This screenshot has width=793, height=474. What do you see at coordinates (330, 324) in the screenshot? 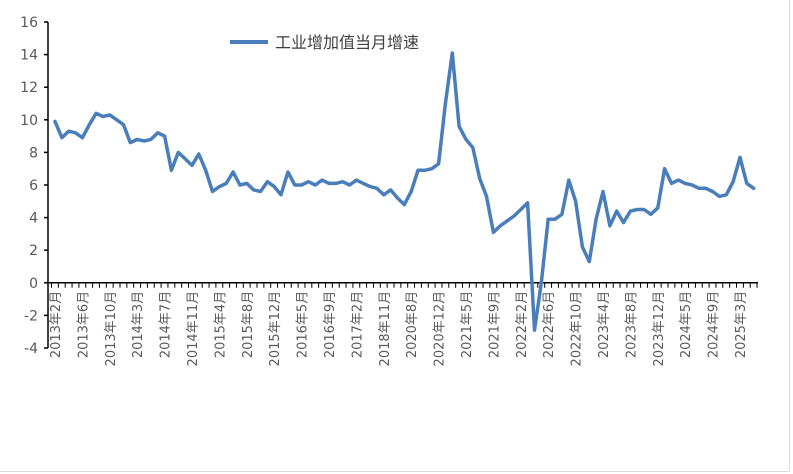
I see `x-tick-label: 2016年9月` at bounding box center [330, 324].